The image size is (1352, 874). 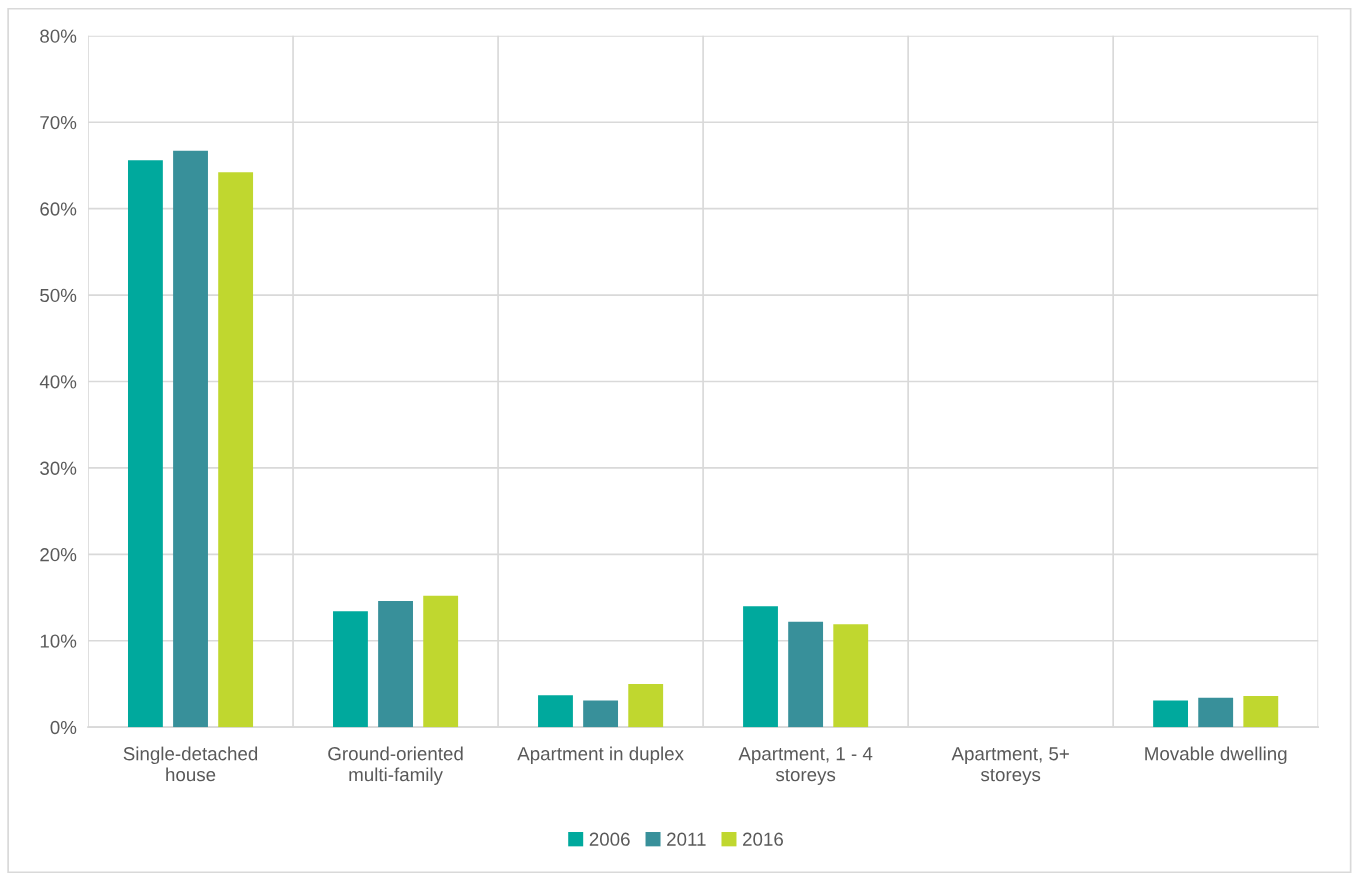 I want to click on legend-label: 2016, so click(x=763, y=839).